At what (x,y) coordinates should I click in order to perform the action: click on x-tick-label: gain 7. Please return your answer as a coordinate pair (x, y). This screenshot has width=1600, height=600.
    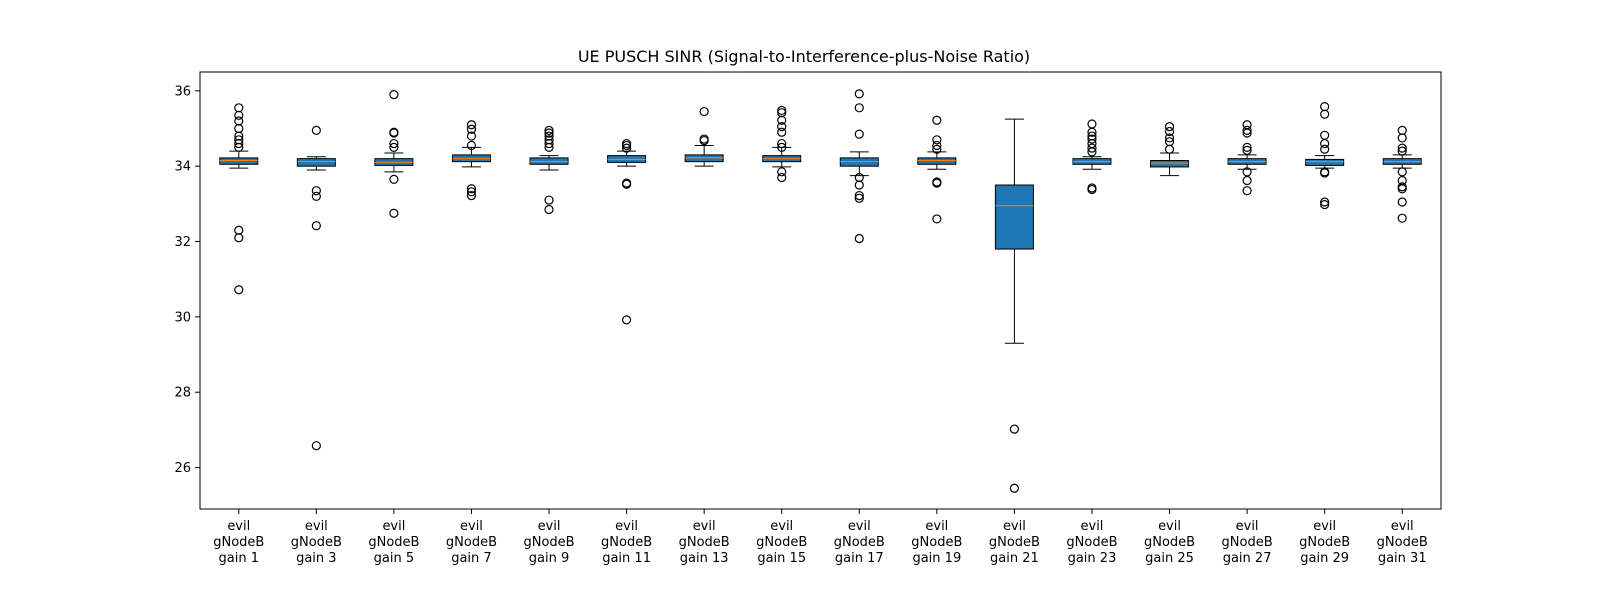
    Looking at the image, I should click on (471, 558).